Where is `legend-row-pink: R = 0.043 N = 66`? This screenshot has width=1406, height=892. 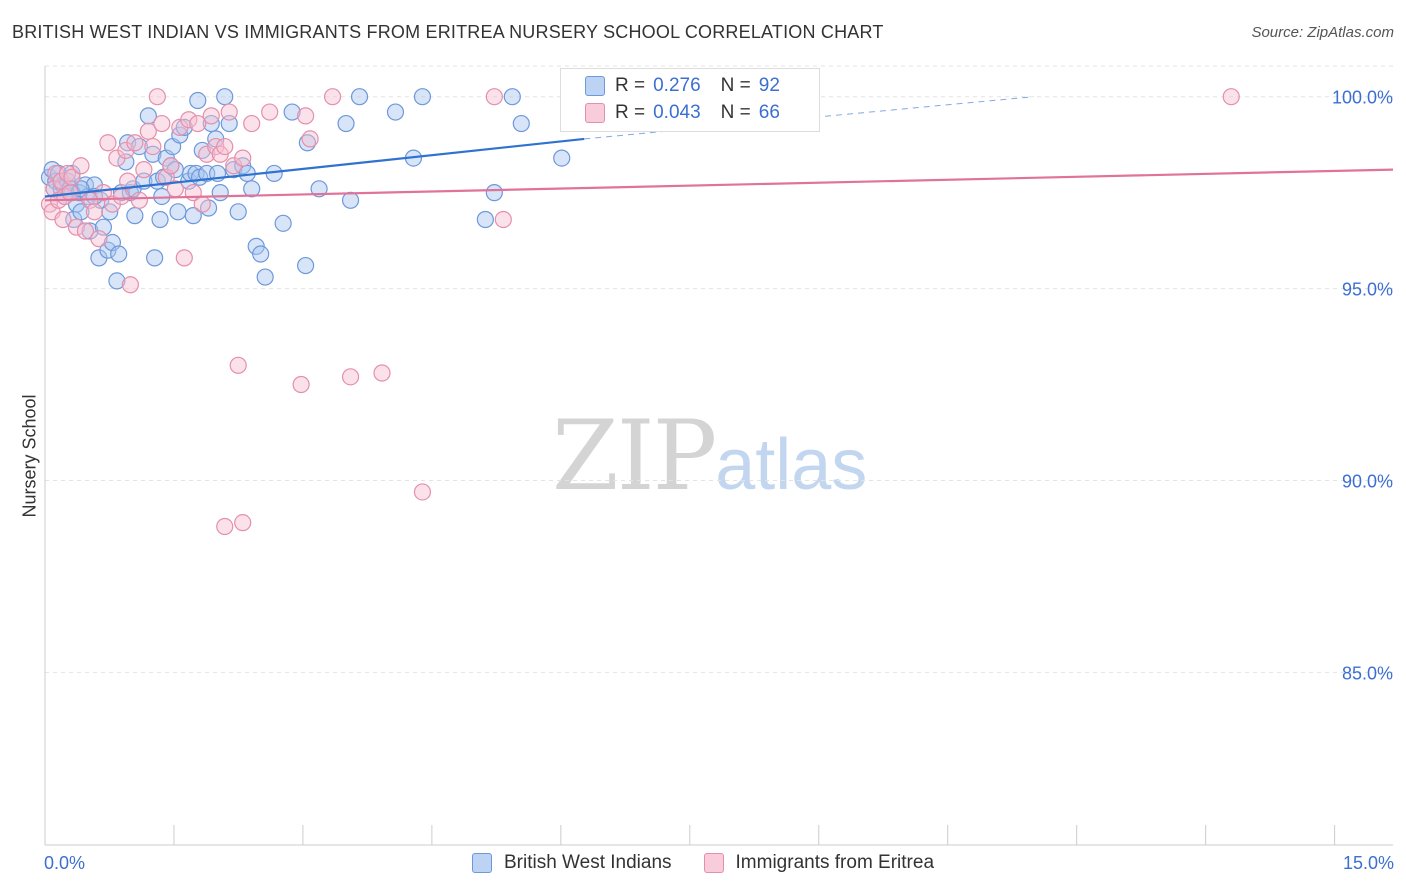
legend-row-pink: R = 0.043 N = 66 is located at coordinates (682, 113).